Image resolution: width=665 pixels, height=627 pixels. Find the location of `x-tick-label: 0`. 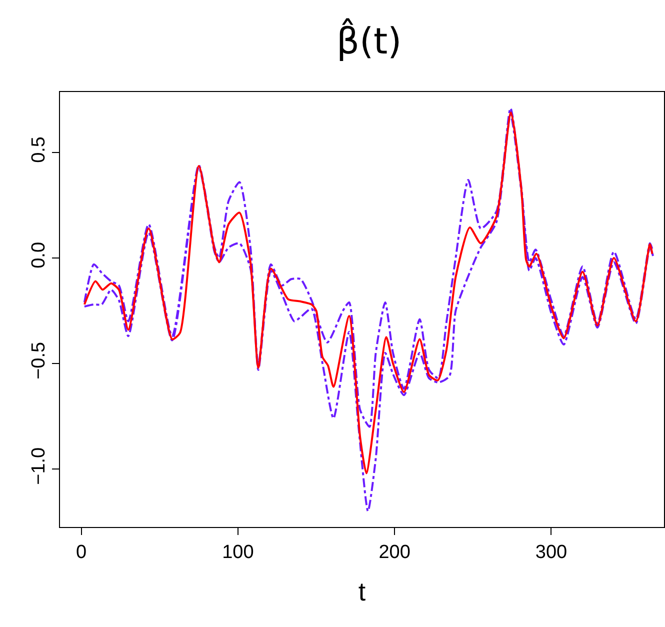

x-tick-label: 0 is located at coordinates (81, 552).